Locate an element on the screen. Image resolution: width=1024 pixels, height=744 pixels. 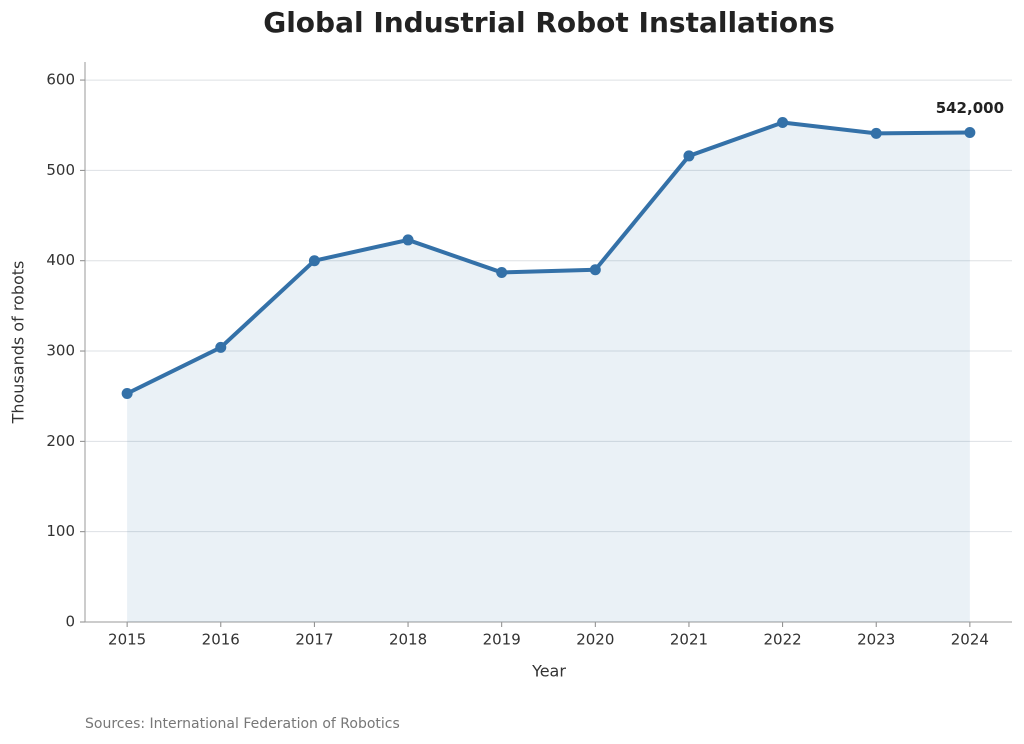
y-tick-label: 400 is located at coordinates (60, 260).